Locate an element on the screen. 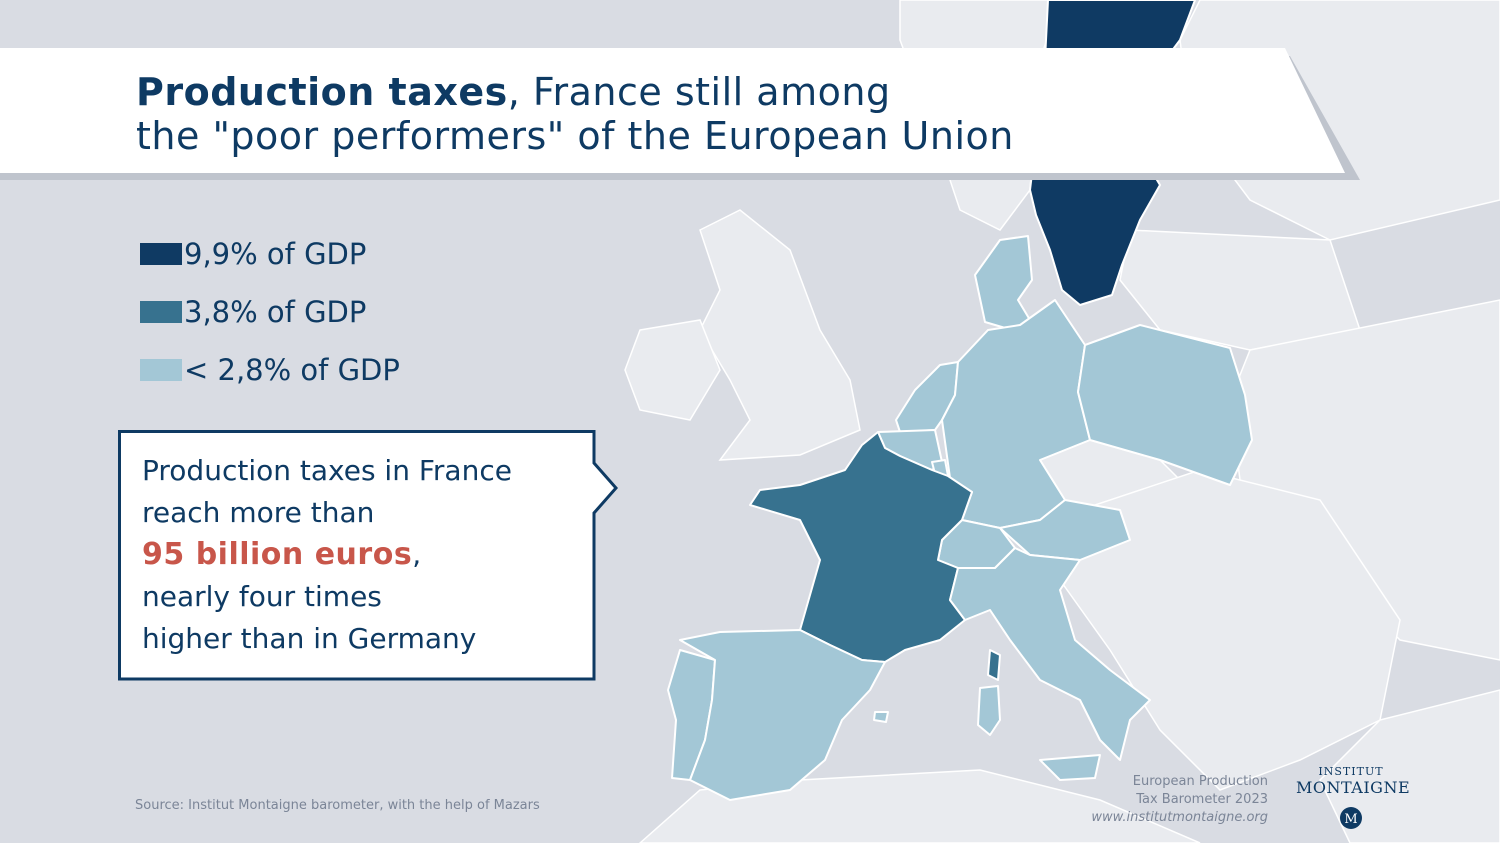 The width and height of the screenshot is (1500, 843). italy-region is located at coordinates (1050, 654).